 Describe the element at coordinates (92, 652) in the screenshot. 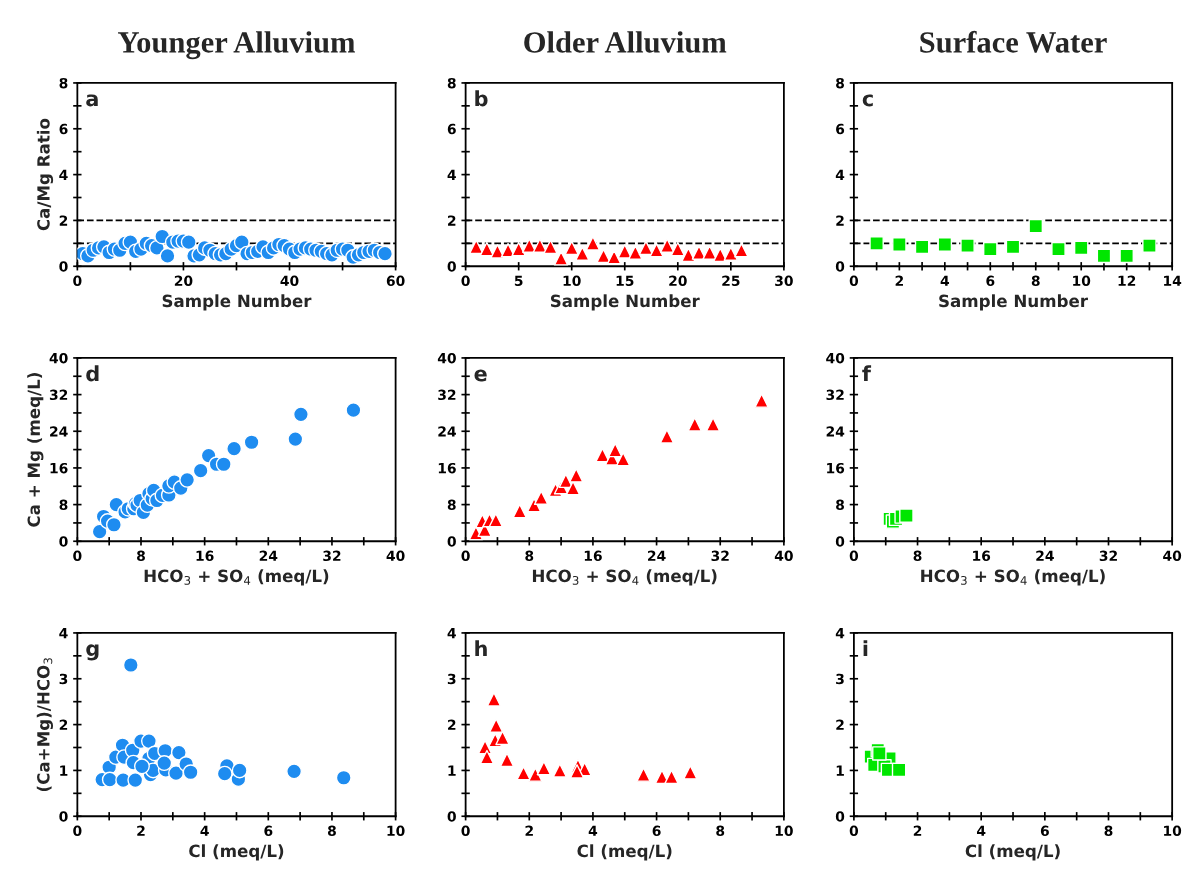

I see `annotation: g` at that location.